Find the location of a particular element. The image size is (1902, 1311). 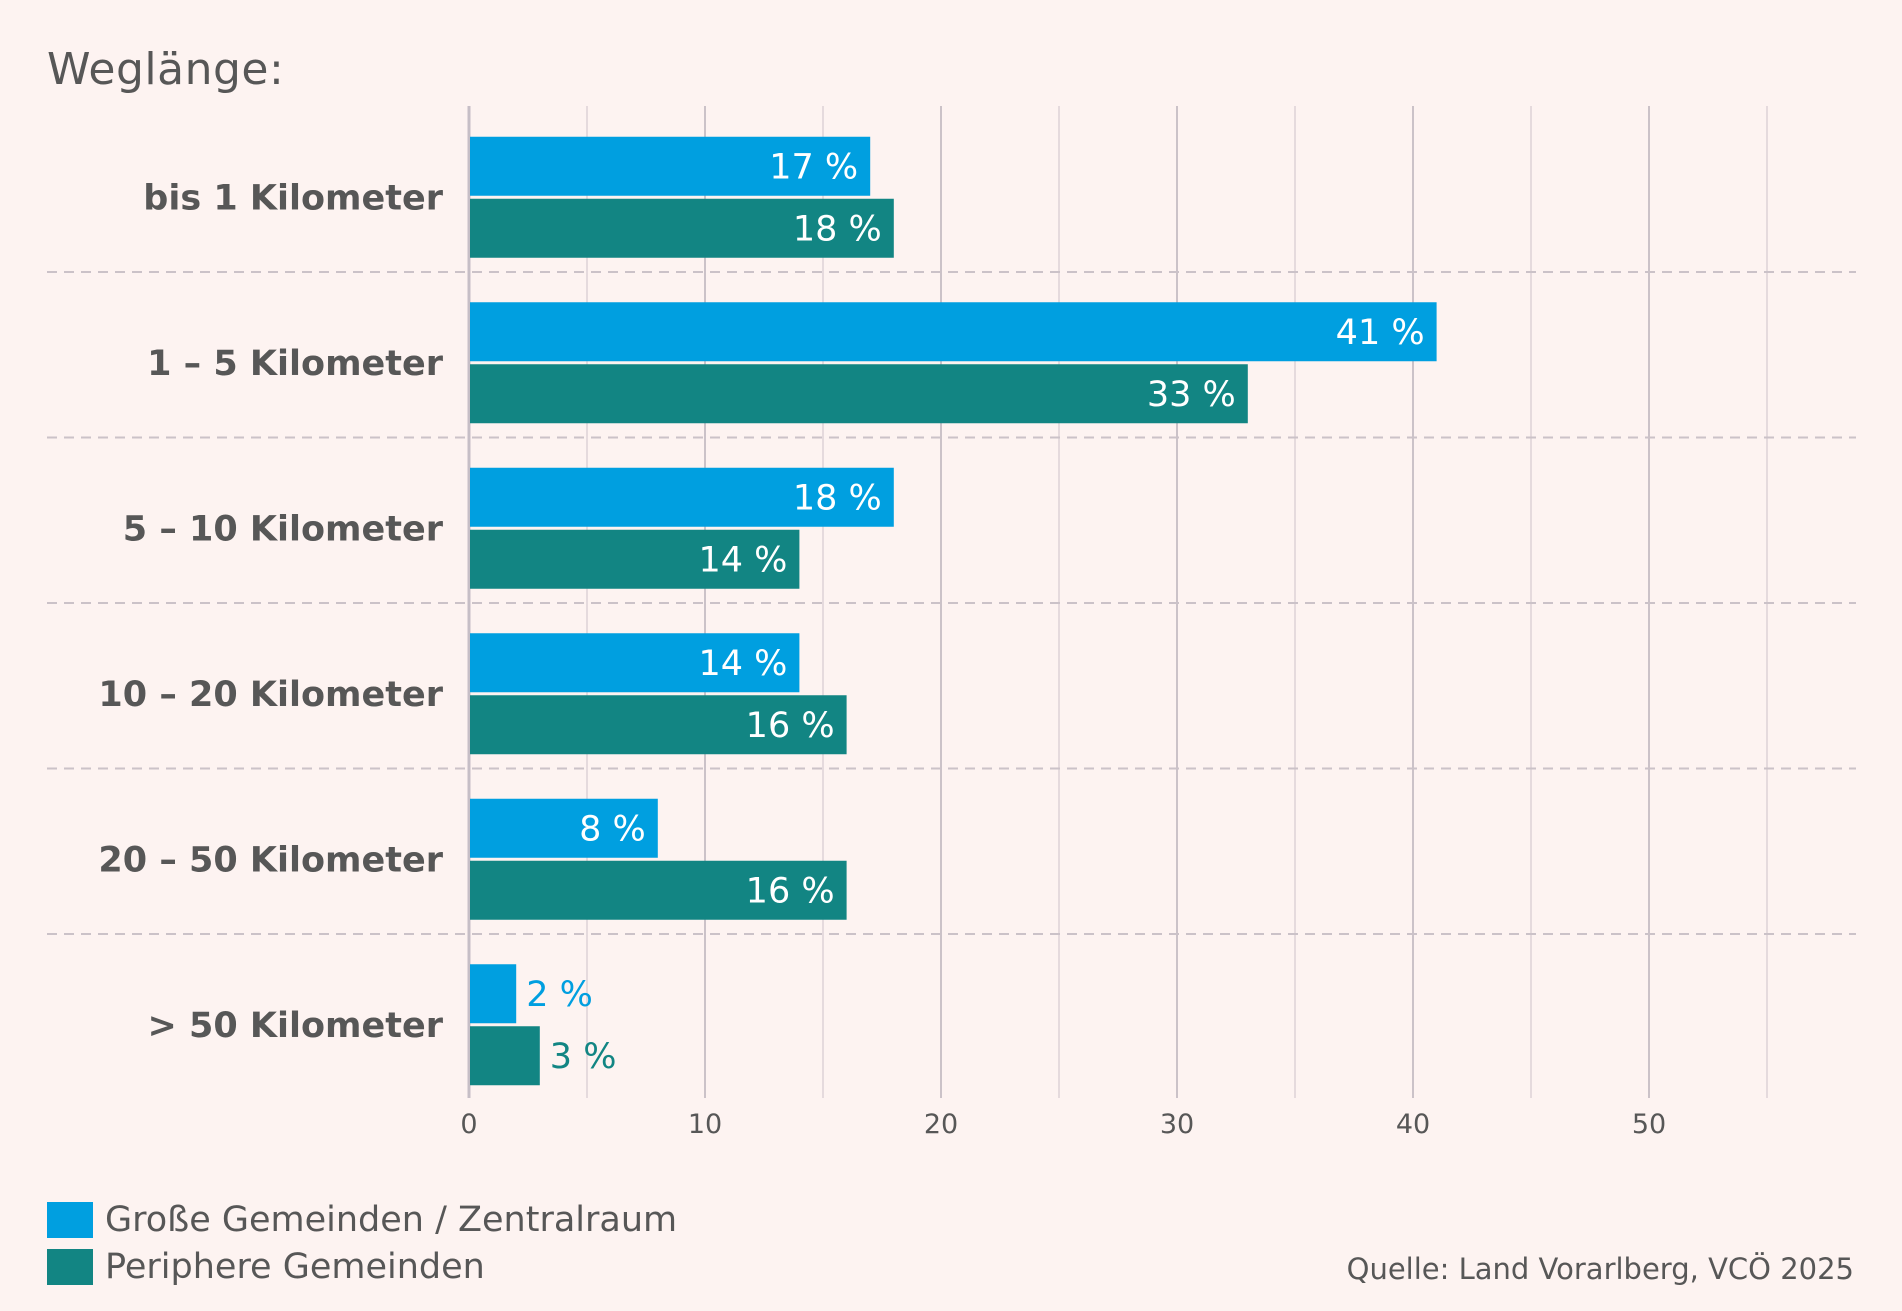

data-label: 2 % is located at coordinates (559, 995).